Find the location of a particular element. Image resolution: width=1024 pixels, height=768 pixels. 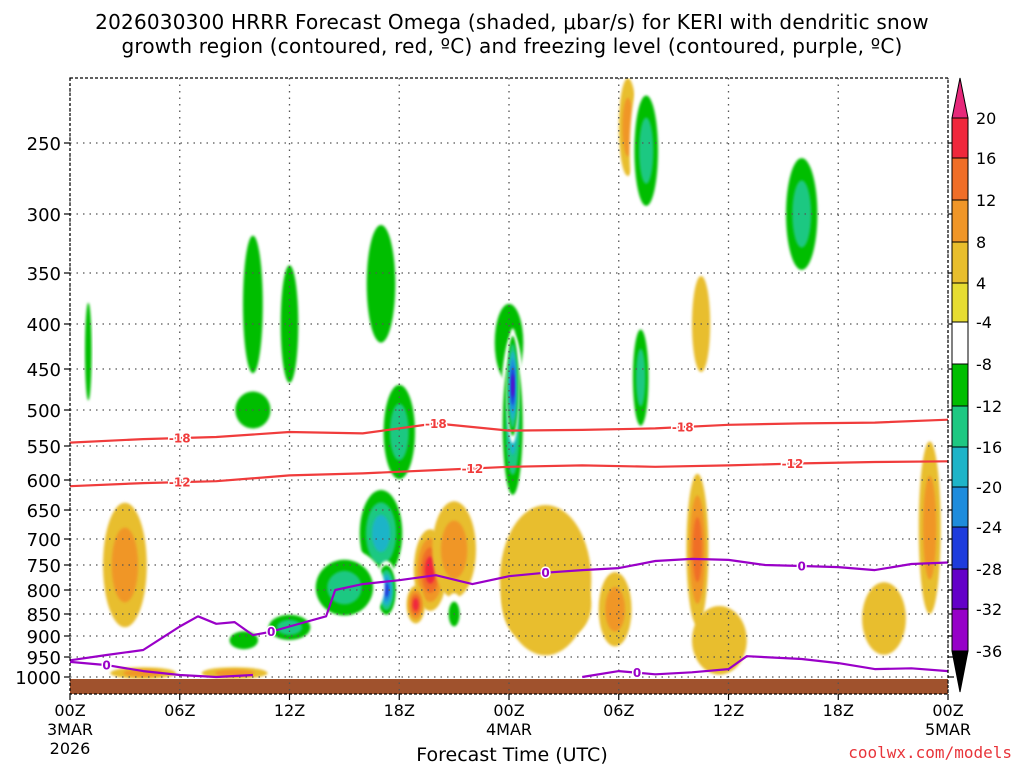

y-tick-label-600: 600 is located at coordinates (44, 481).